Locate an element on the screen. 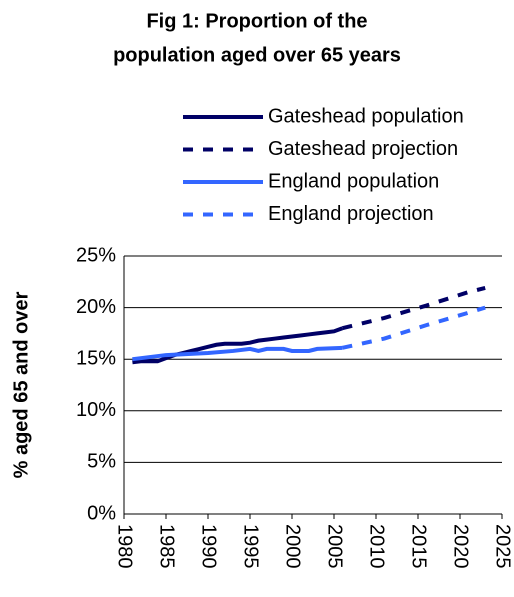 This screenshot has width=514, height=597. chart-title: Fig 1: Proportion of the is located at coordinates (256, 21).